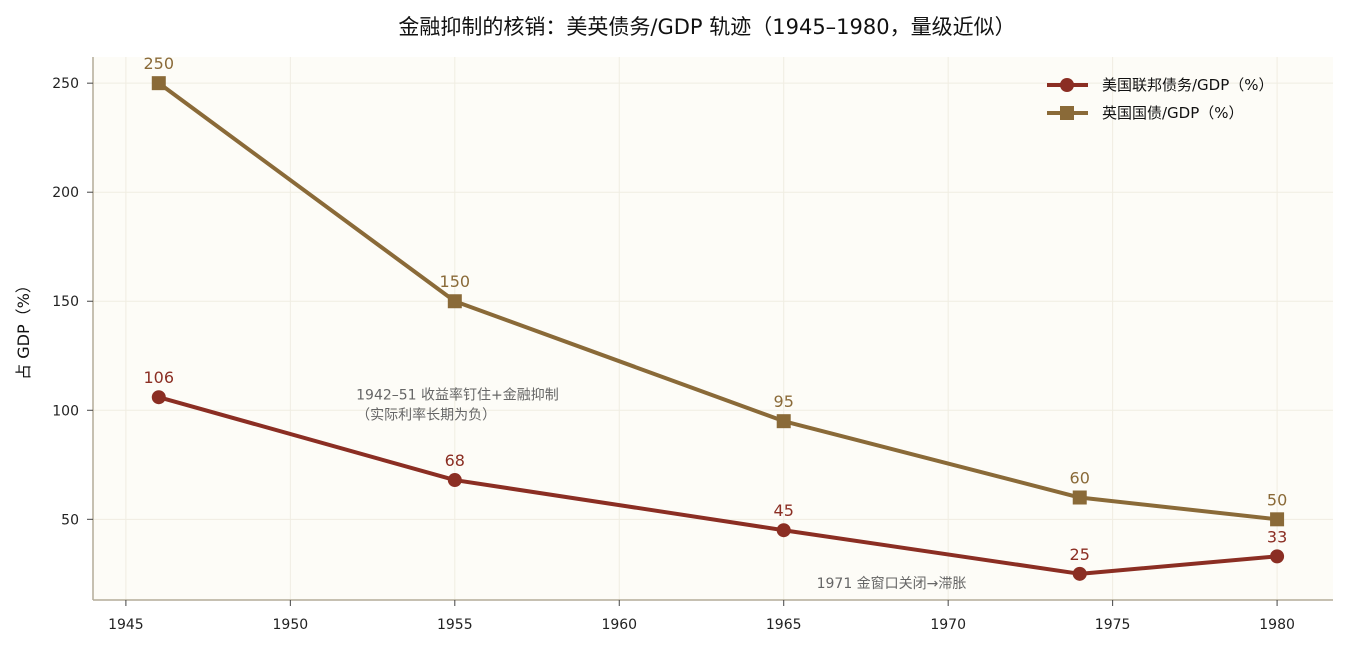 Image resolution: width=1349 pixels, height=650 pixels. Describe the element at coordinates (1277, 625) in the screenshot. I see `x-tick-label: 1980` at that location.